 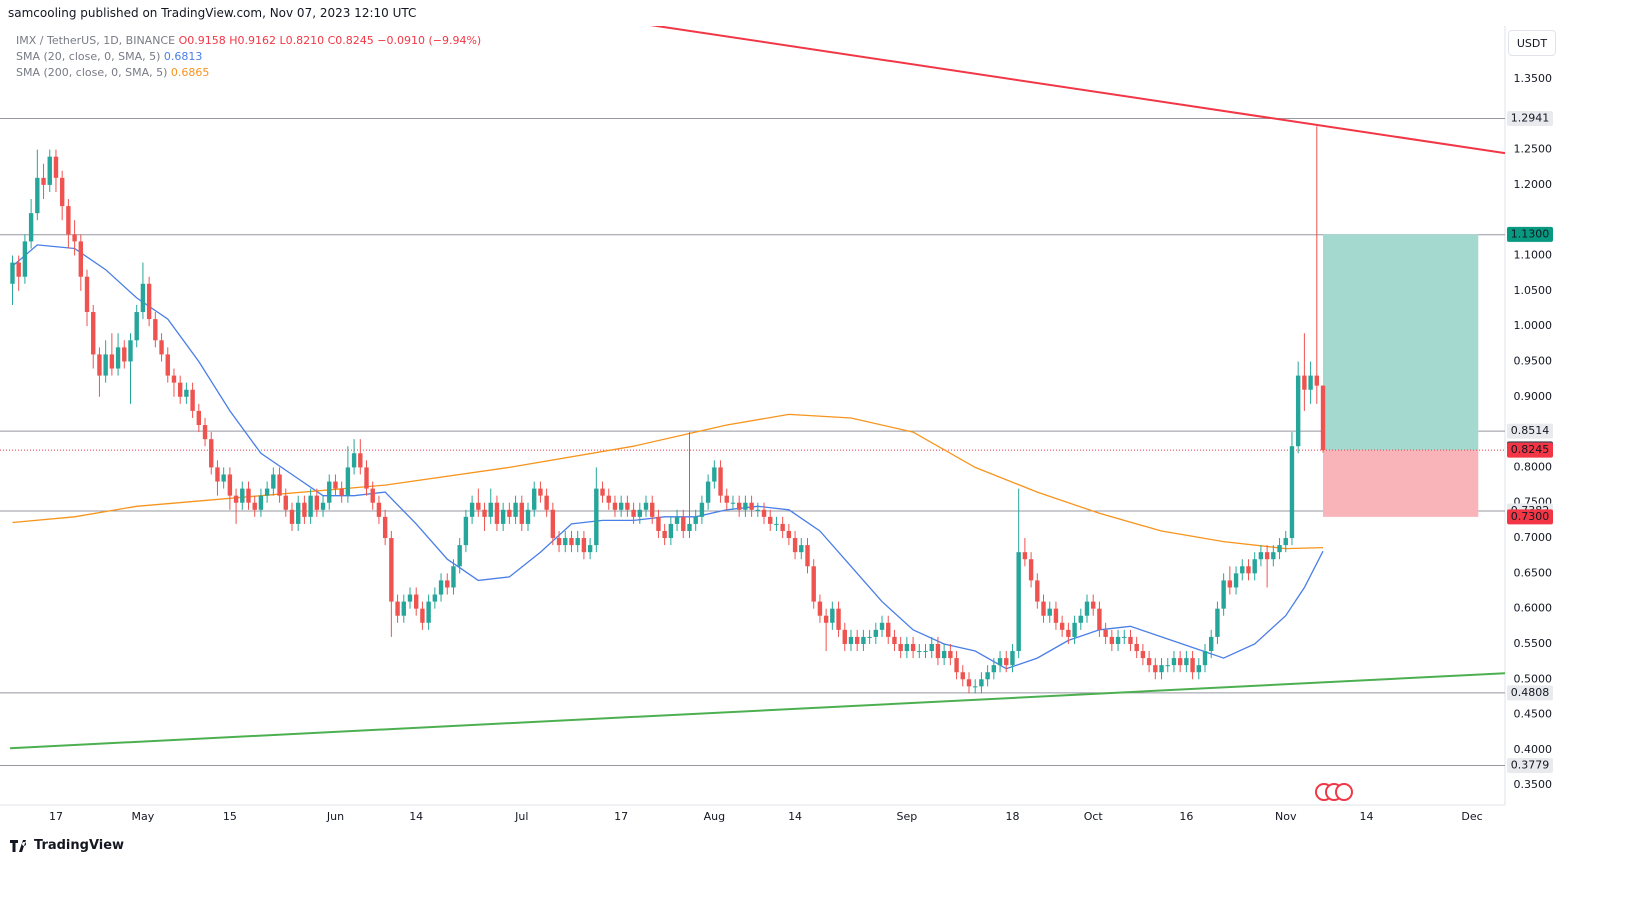 What do you see at coordinates (190, 72) in the screenshot?
I see `sma200-value: 0.6865` at bounding box center [190, 72].